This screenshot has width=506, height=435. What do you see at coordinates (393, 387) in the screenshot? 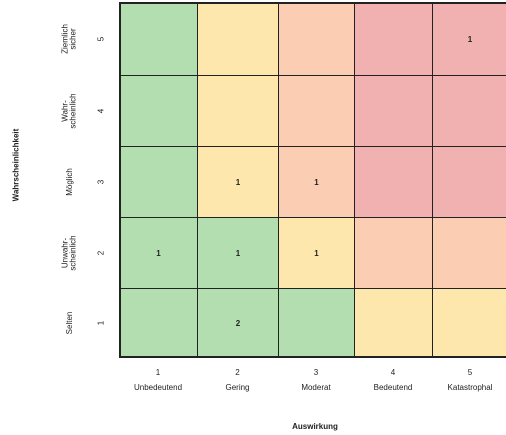
I see `column-label: Bedeutend` at bounding box center [393, 387].